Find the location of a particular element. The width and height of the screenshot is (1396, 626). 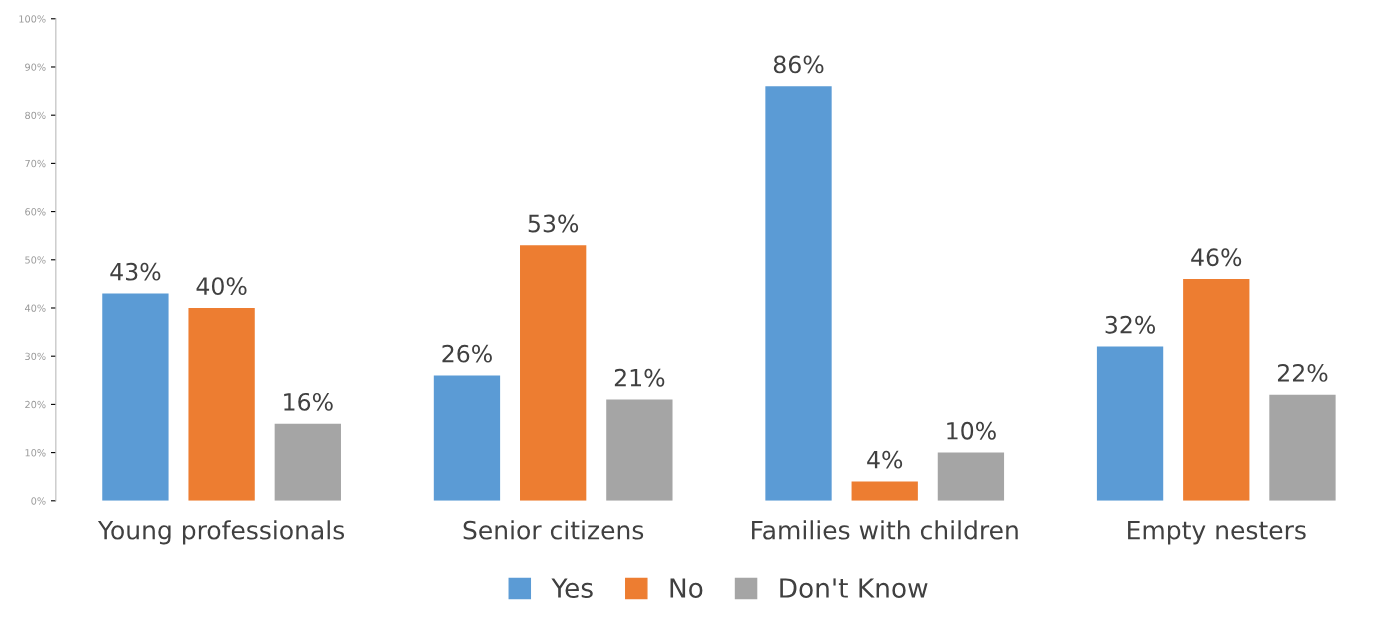

data-label: 32% is located at coordinates (1130, 324).